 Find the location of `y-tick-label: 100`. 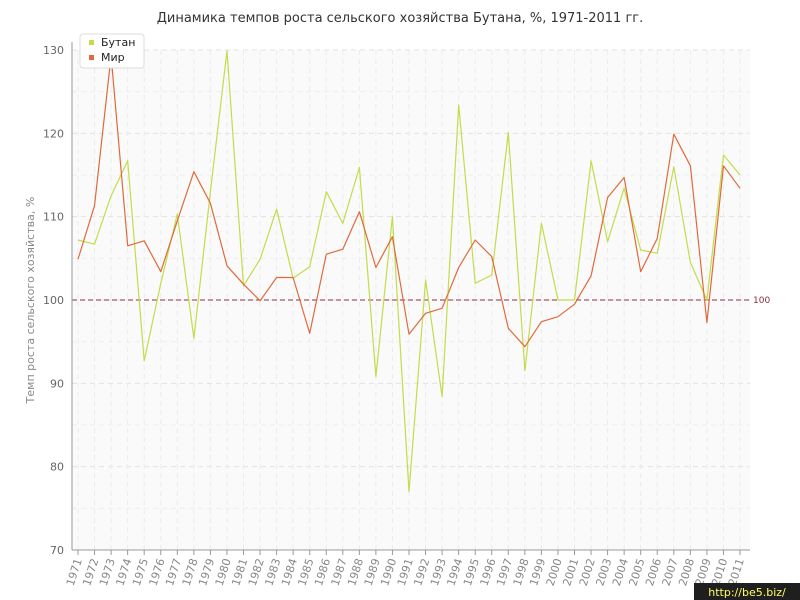

y-tick-label: 100 is located at coordinates (53, 300).